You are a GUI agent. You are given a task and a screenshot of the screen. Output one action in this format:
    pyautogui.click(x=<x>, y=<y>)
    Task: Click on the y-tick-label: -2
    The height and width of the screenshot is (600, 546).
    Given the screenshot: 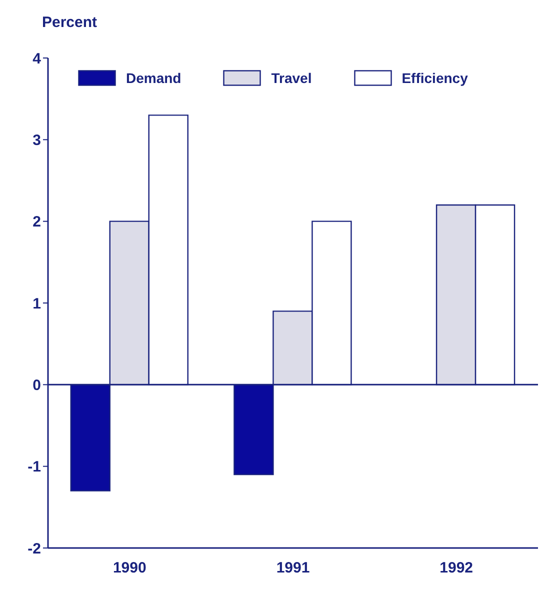 What is the action you would take?
    pyautogui.click(x=34, y=549)
    